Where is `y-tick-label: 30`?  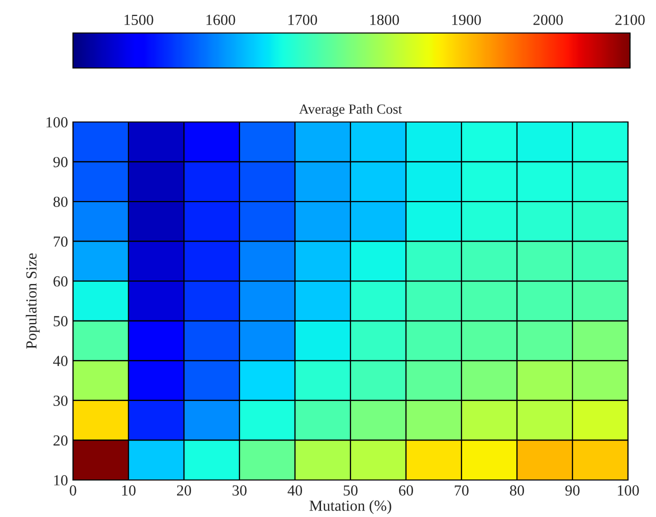
y-tick-label: 30 is located at coordinates (61, 401).